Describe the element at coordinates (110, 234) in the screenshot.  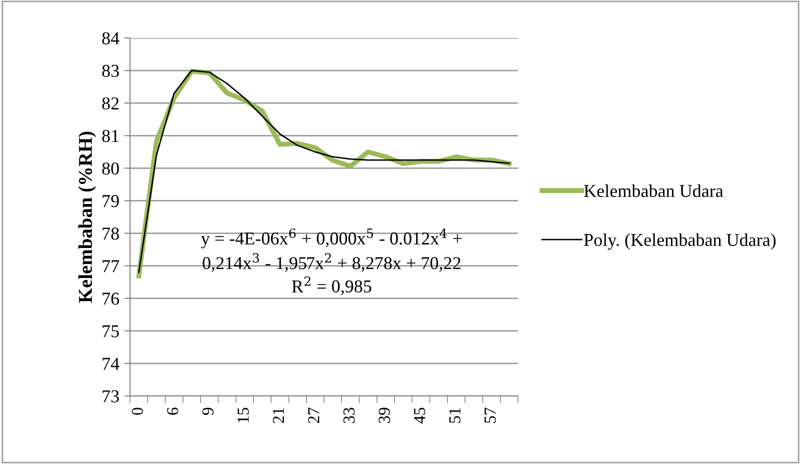
I see `y-tick-label: 78` at that location.